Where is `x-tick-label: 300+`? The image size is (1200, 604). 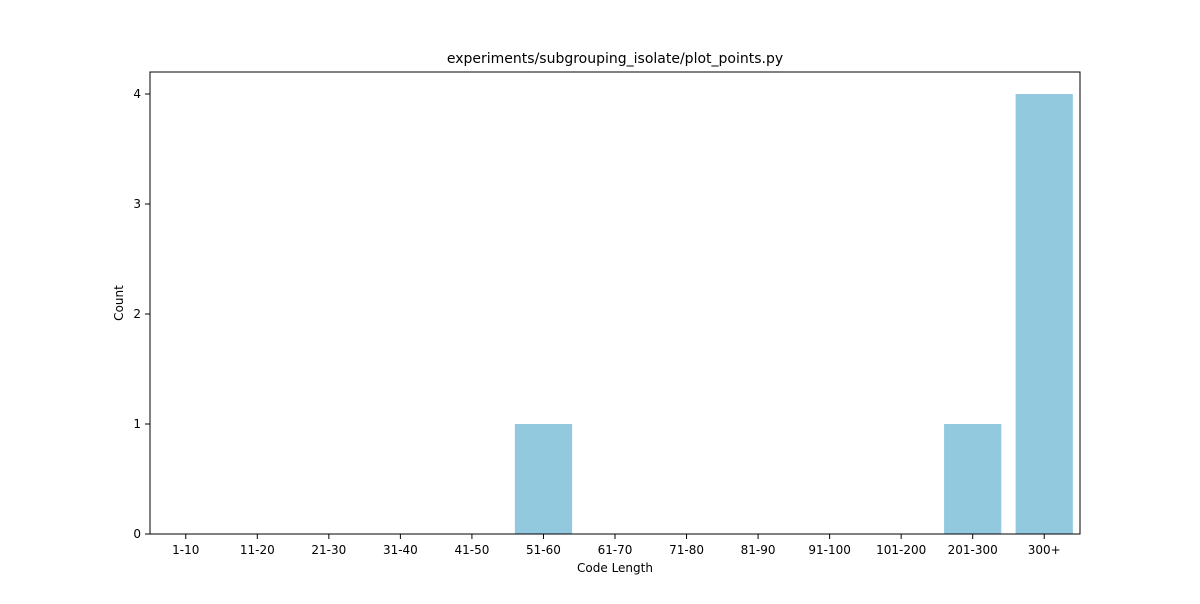
x-tick-label: 300+ is located at coordinates (1044, 550).